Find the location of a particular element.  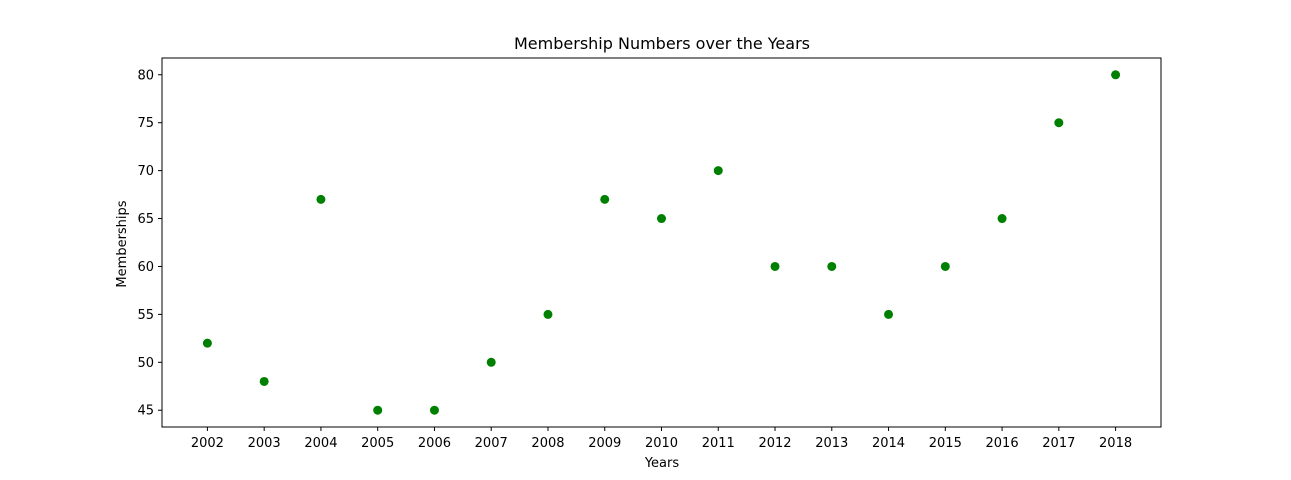

x-tick-label: 2018 is located at coordinates (1115, 443).